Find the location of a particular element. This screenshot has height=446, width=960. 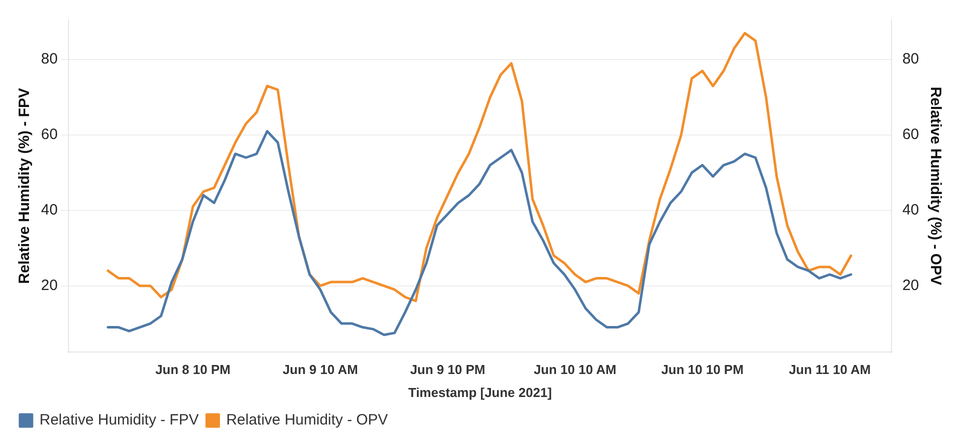

y2-tick-label: 80 is located at coordinates (911, 59).